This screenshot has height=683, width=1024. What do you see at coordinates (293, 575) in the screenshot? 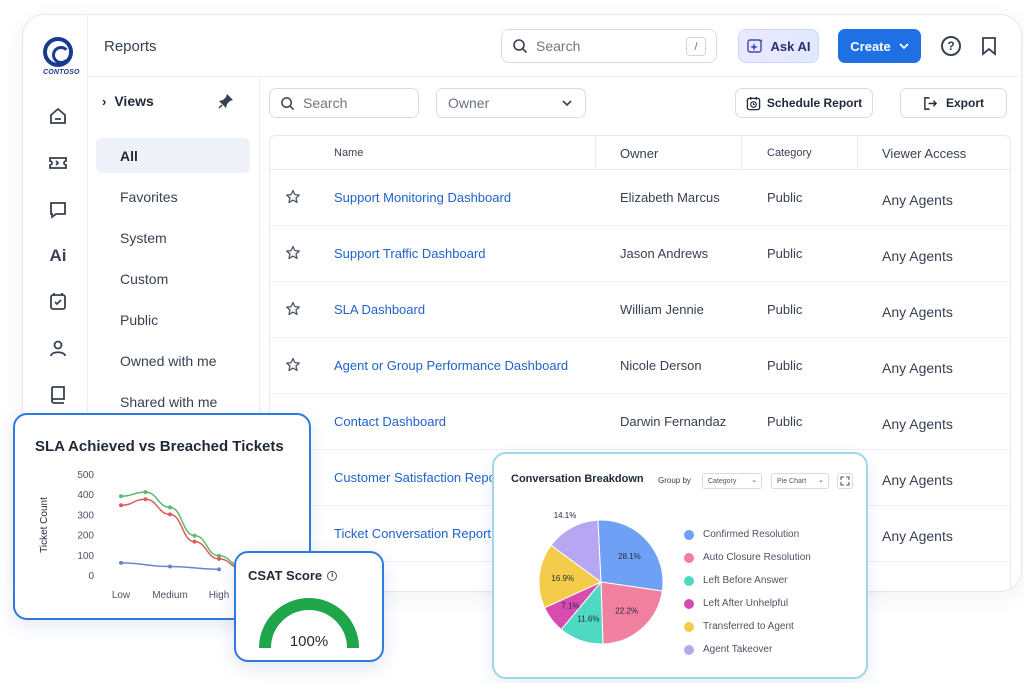
I see `csat-title: CSAT Score i` at bounding box center [293, 575].